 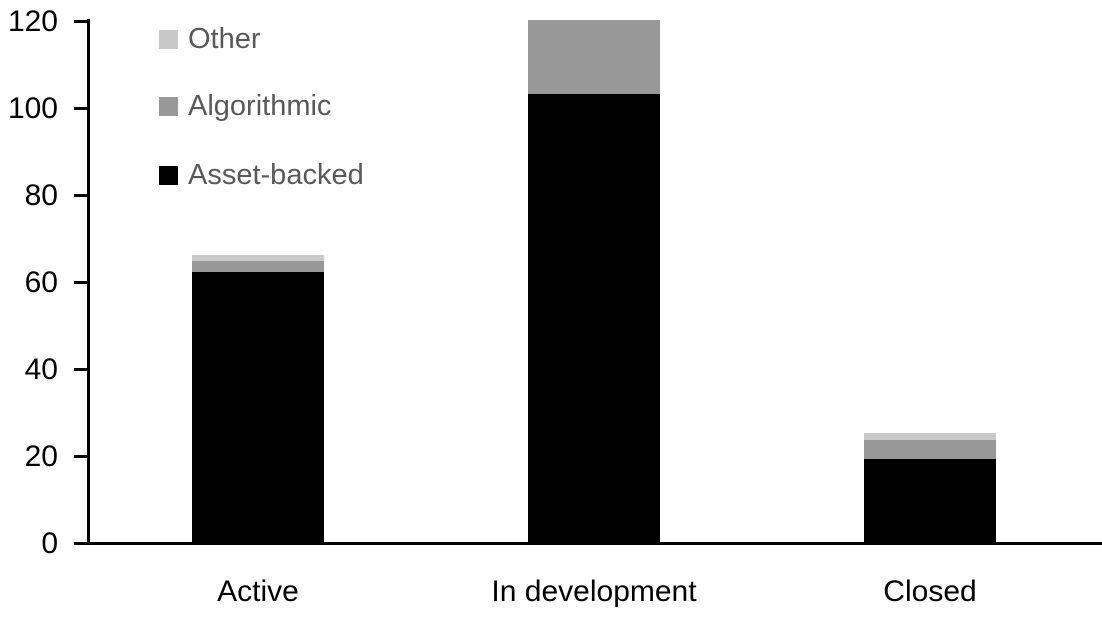 What do you see at coordinates (260, 106) in the screenshot?
I see `legend-label: Algorithmic` at bounding box center [260, 106].